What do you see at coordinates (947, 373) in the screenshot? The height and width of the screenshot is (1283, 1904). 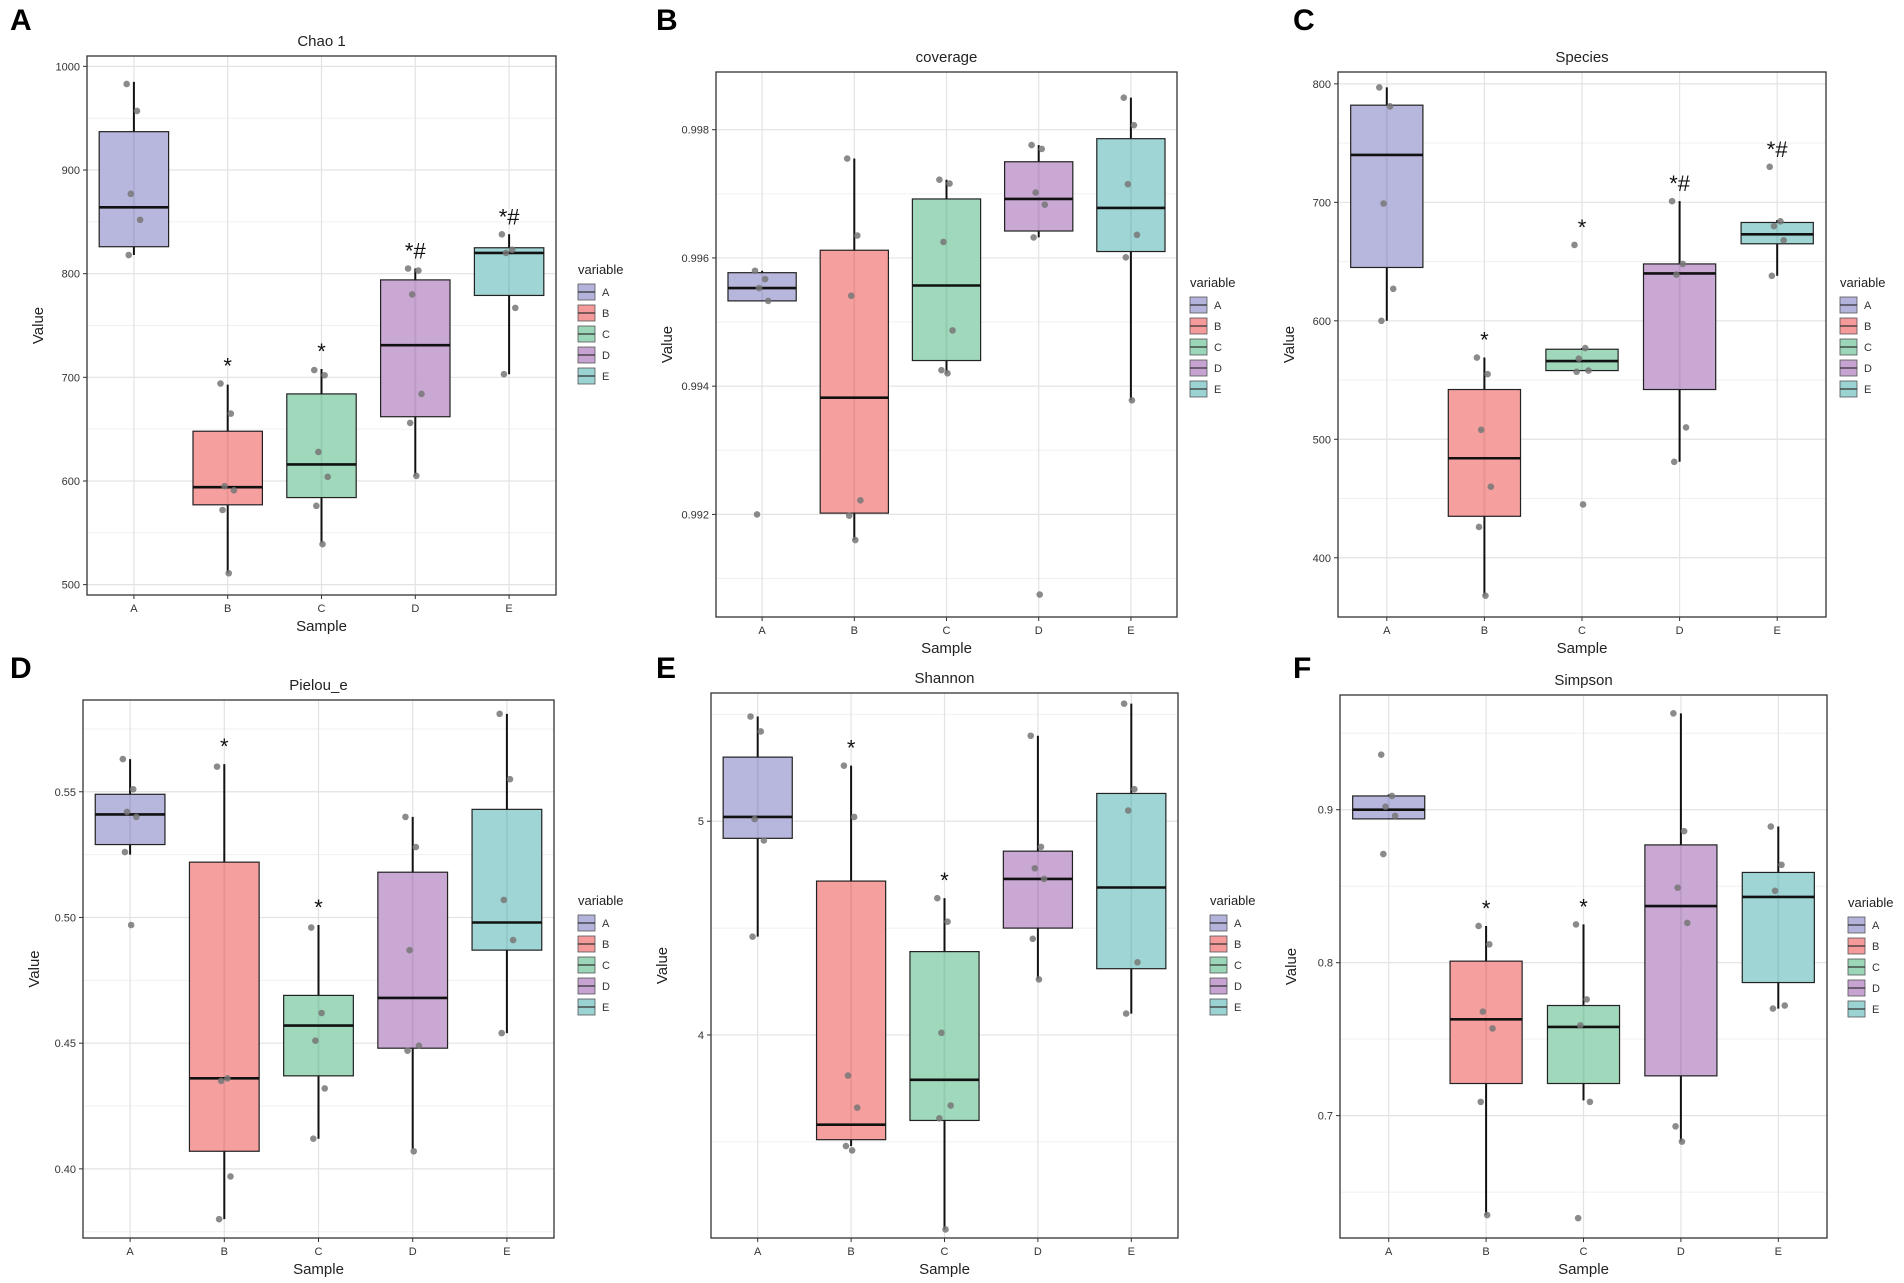 I see `data-point-b-c` at bounding box center [947, 373].